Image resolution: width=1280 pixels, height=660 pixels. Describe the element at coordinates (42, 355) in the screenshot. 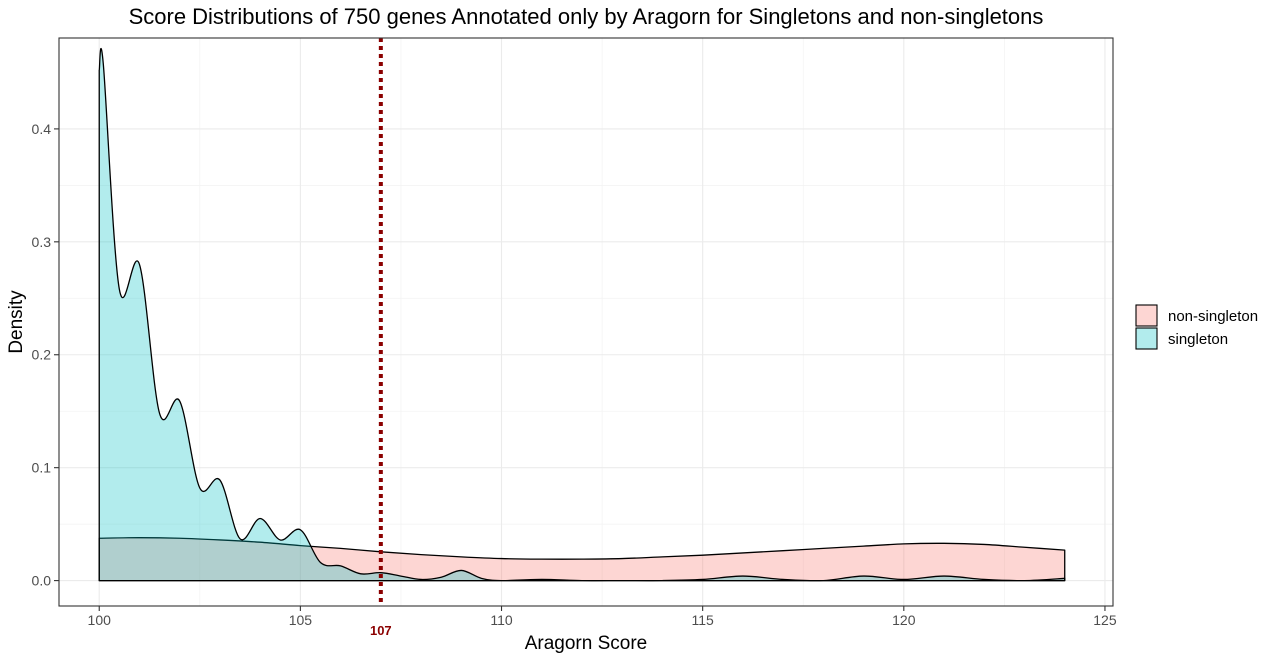

I see `y-tick-label: 0.2` at that location.